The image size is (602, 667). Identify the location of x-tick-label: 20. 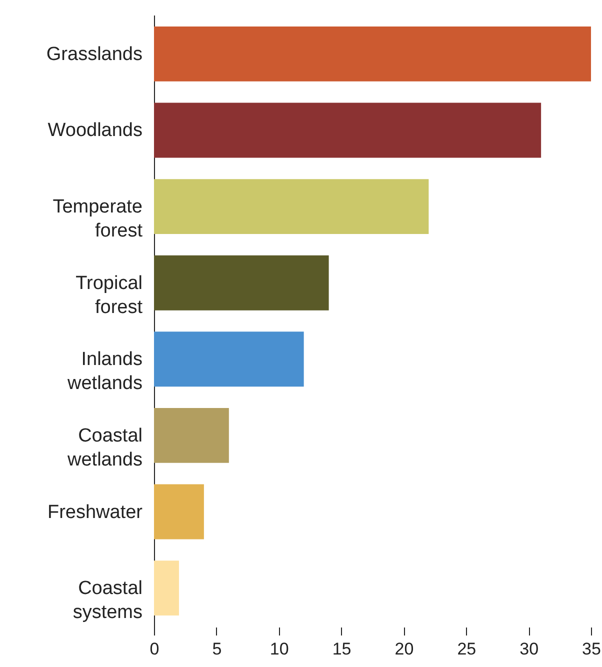
(404, 649).